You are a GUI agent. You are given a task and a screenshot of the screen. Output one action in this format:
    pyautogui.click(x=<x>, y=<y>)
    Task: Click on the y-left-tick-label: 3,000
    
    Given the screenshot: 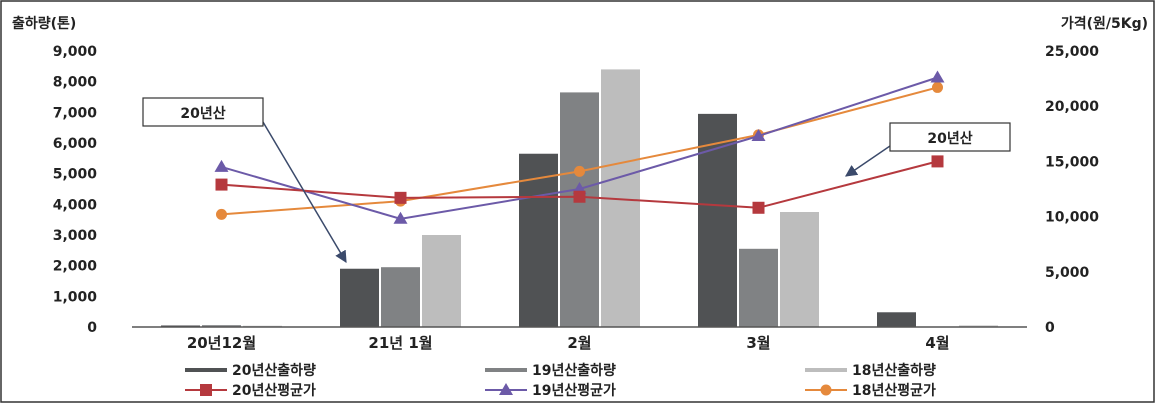 What is the action you would take?
    pyautogui.click(x=75, y=236)
    